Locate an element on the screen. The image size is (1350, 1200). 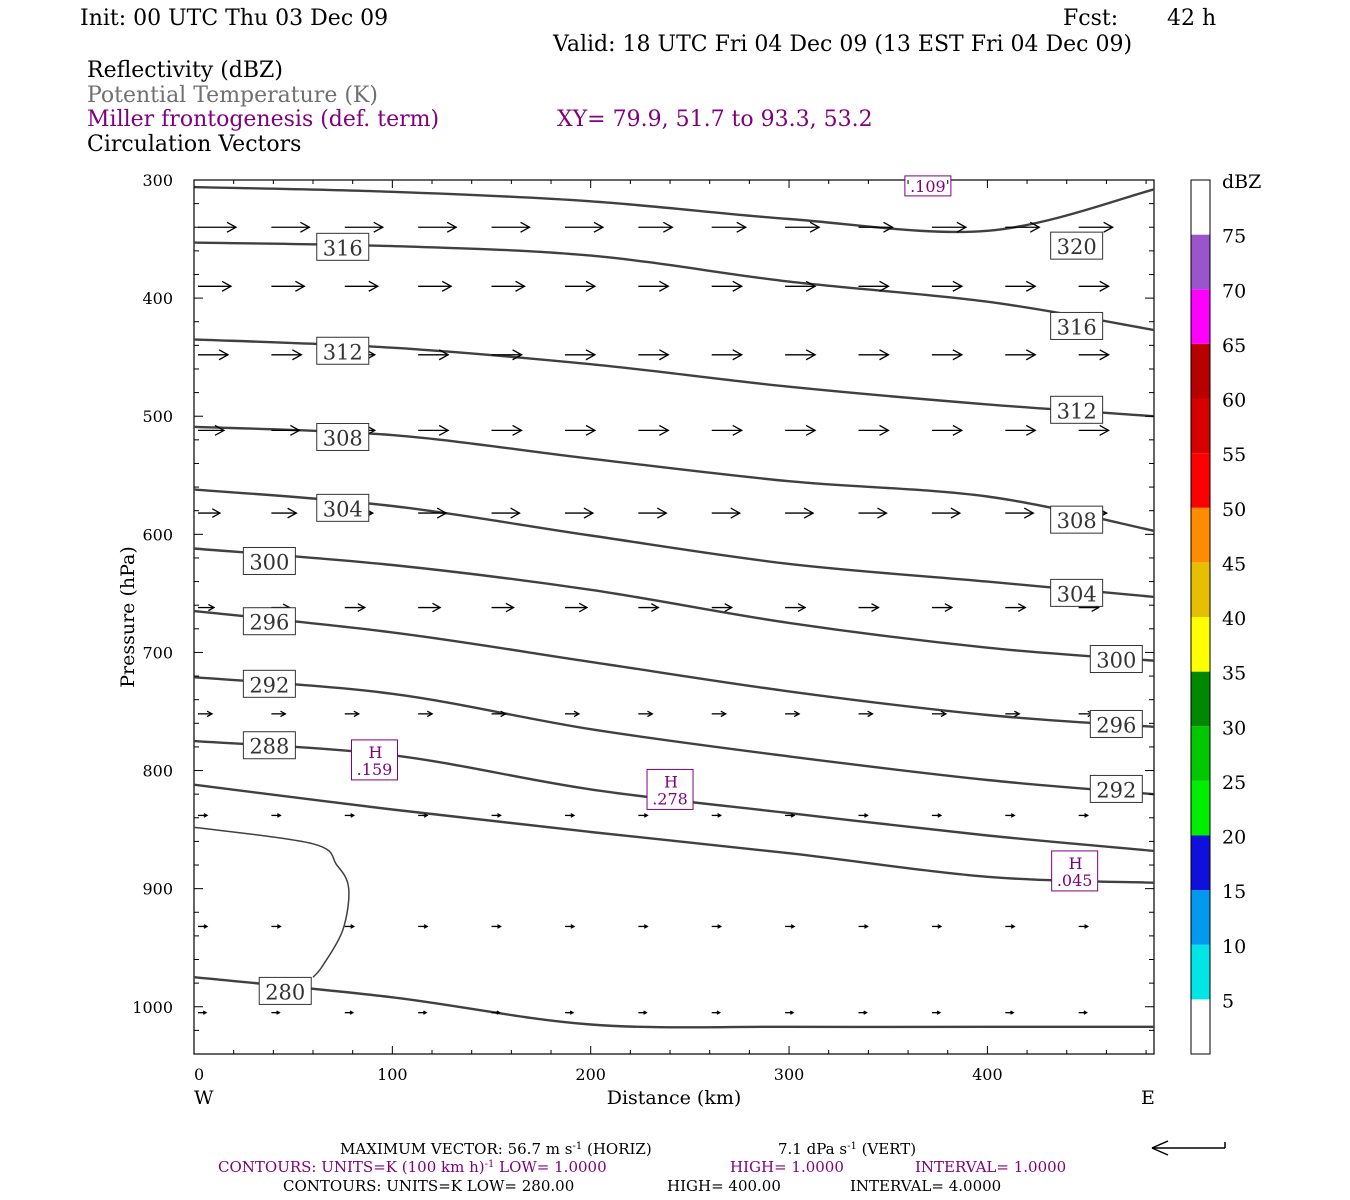
reference-vector is located at coordinates (1188, 1148).